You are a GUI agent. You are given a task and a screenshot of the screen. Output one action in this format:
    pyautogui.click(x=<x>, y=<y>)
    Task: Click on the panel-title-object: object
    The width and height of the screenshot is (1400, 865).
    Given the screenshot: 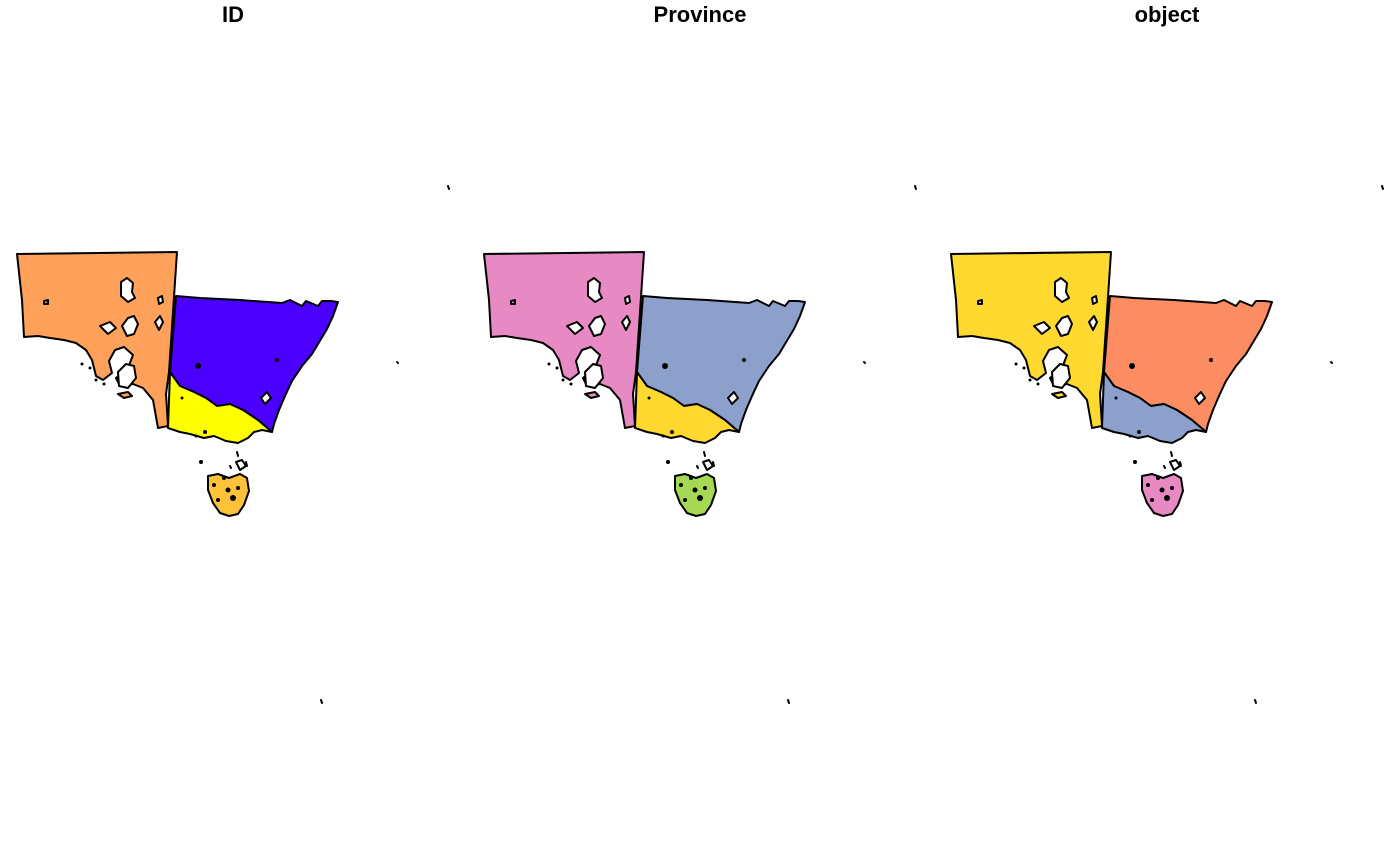 What is the action you would take?
    pyautogui.click(x=1167, y=14)
    